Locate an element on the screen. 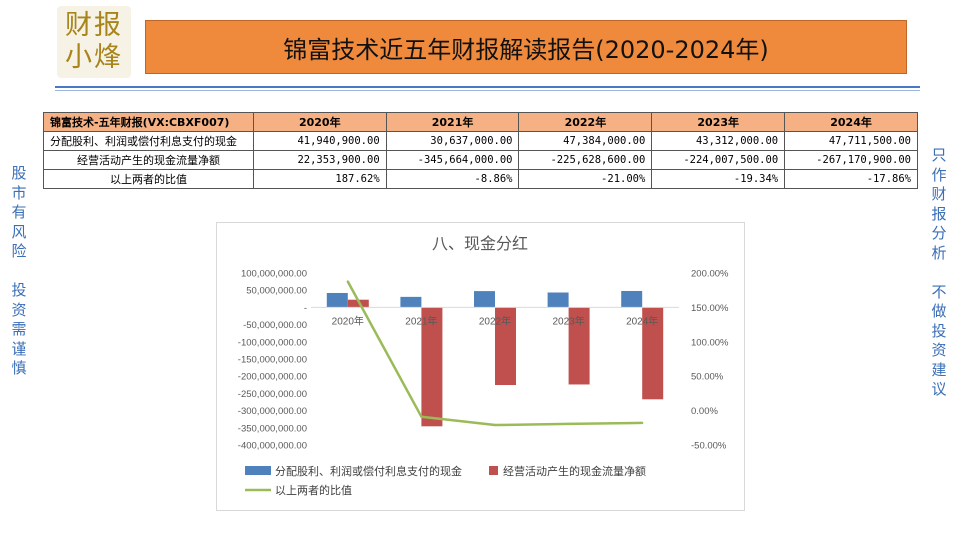 The height and width of the screenshot is (540, 960). table-cell: -19.34% is located at coordinates (718, 179).